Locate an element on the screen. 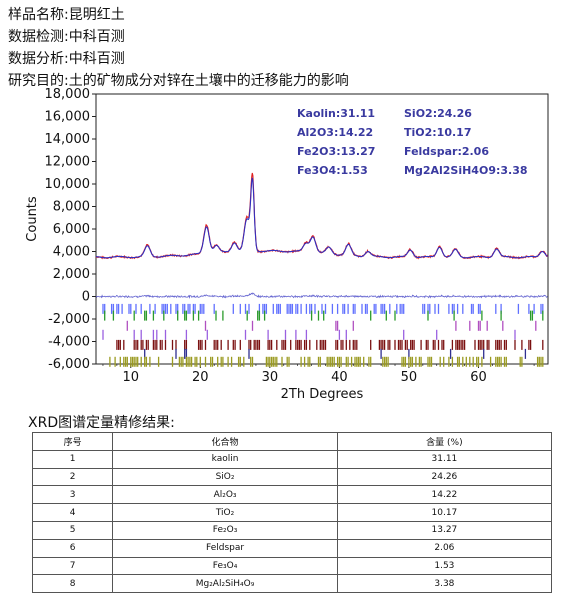 This screenshot has height=602, width=580. cell-compound: Mg₂Al₂SiH₄O₉ is located at coordinates (225, 584).